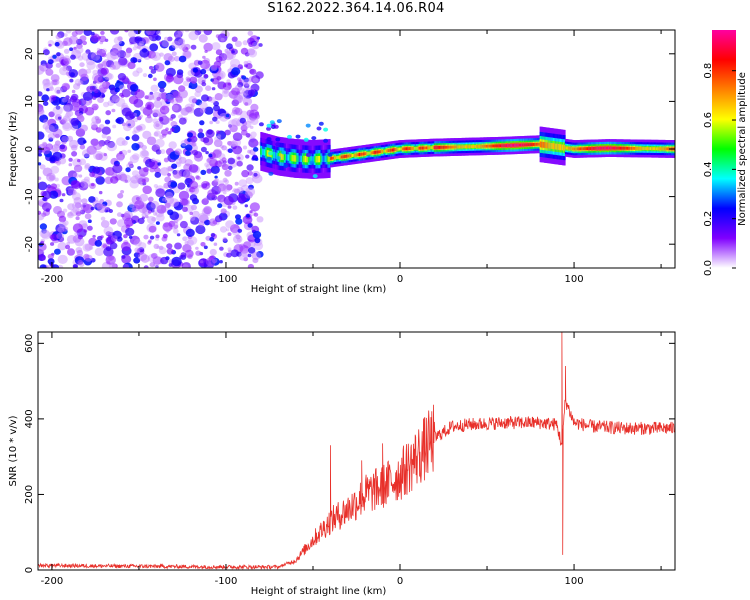  Describe the element at coordinates (226, 581) in the screenshot. I see `bottom-plot-x-tick-label: -100` at that location.